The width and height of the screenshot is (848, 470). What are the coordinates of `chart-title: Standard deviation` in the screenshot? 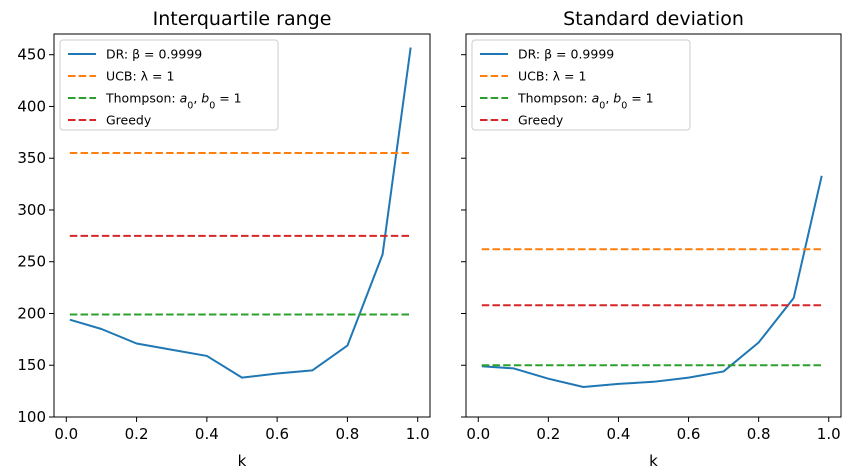 It's located at (653, 19).